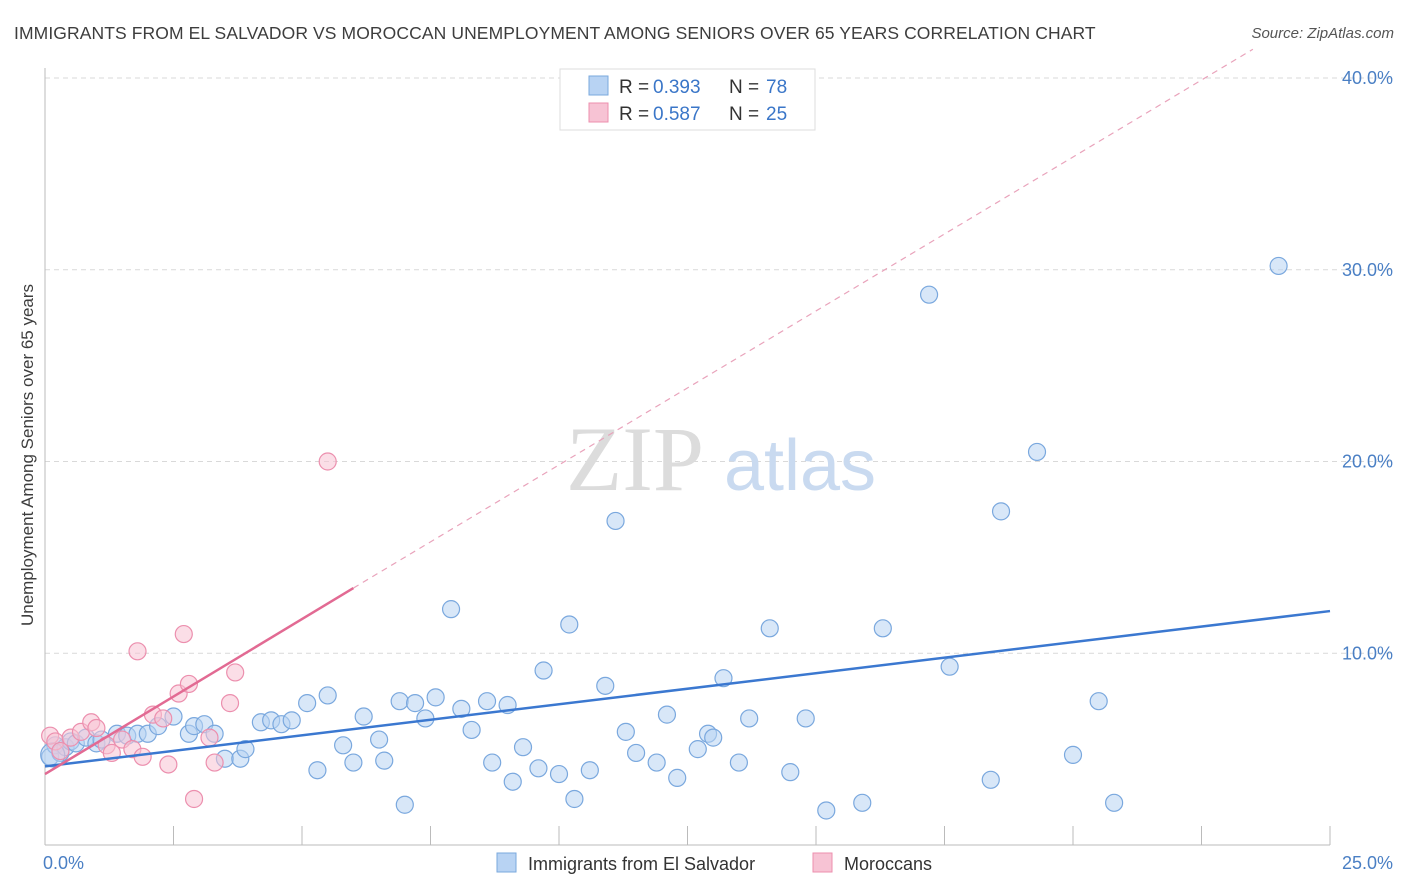 The width and height of the screenshot is (1406, 892). Describe the element at coordinates (598, 112) in the screenshot. I see `legend-swatch-pink` at that location.